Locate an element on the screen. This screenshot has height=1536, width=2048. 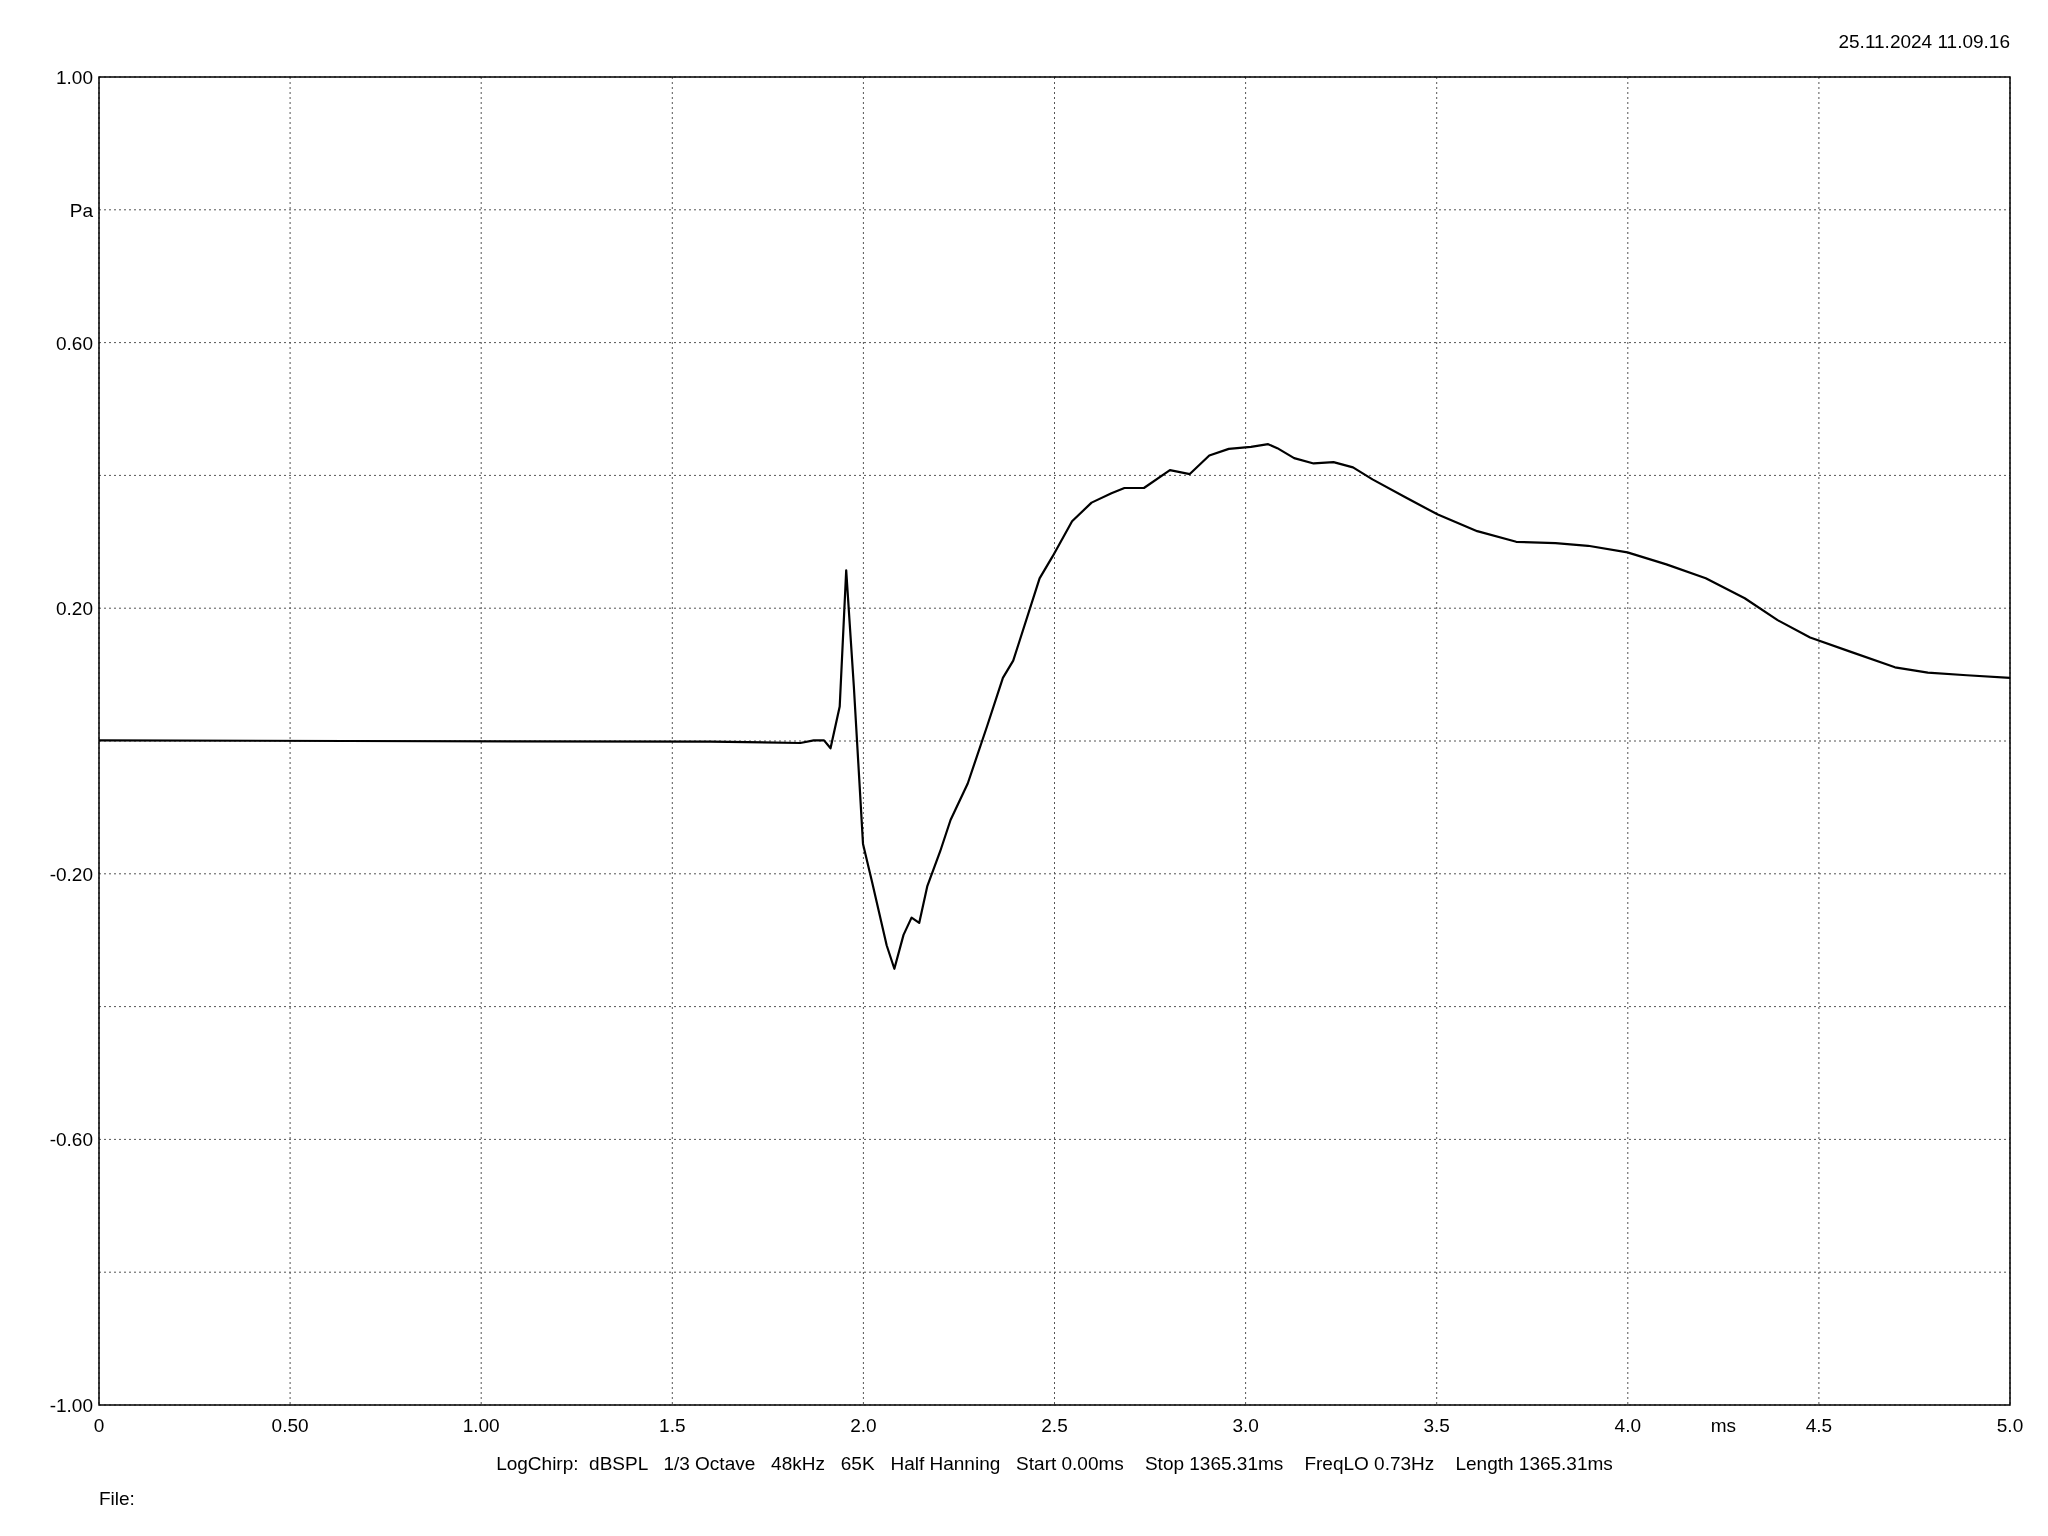
y-tick-label: 0.60 is located at coordinates (74, 343).